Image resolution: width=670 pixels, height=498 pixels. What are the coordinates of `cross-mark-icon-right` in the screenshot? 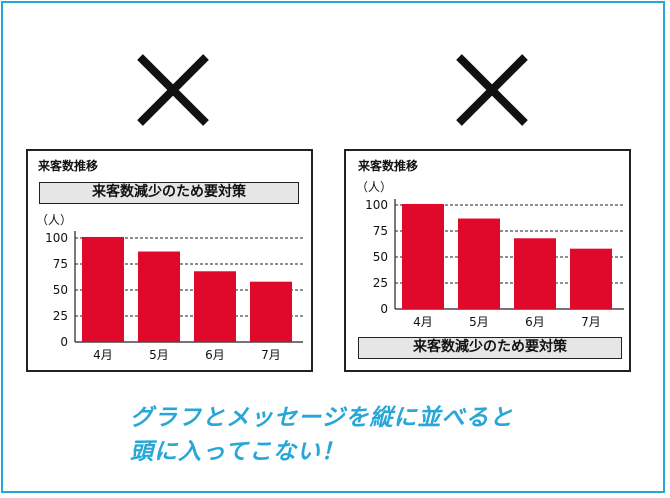 It's located at (492, 90).